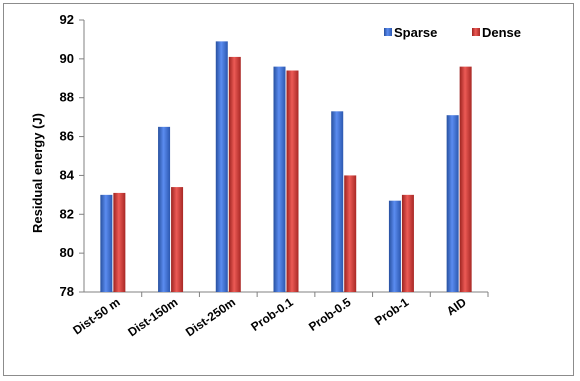 The height and width of the screenshot is (381, 580). I want to click on legend-label-dense: Dense, so click(501, 32).